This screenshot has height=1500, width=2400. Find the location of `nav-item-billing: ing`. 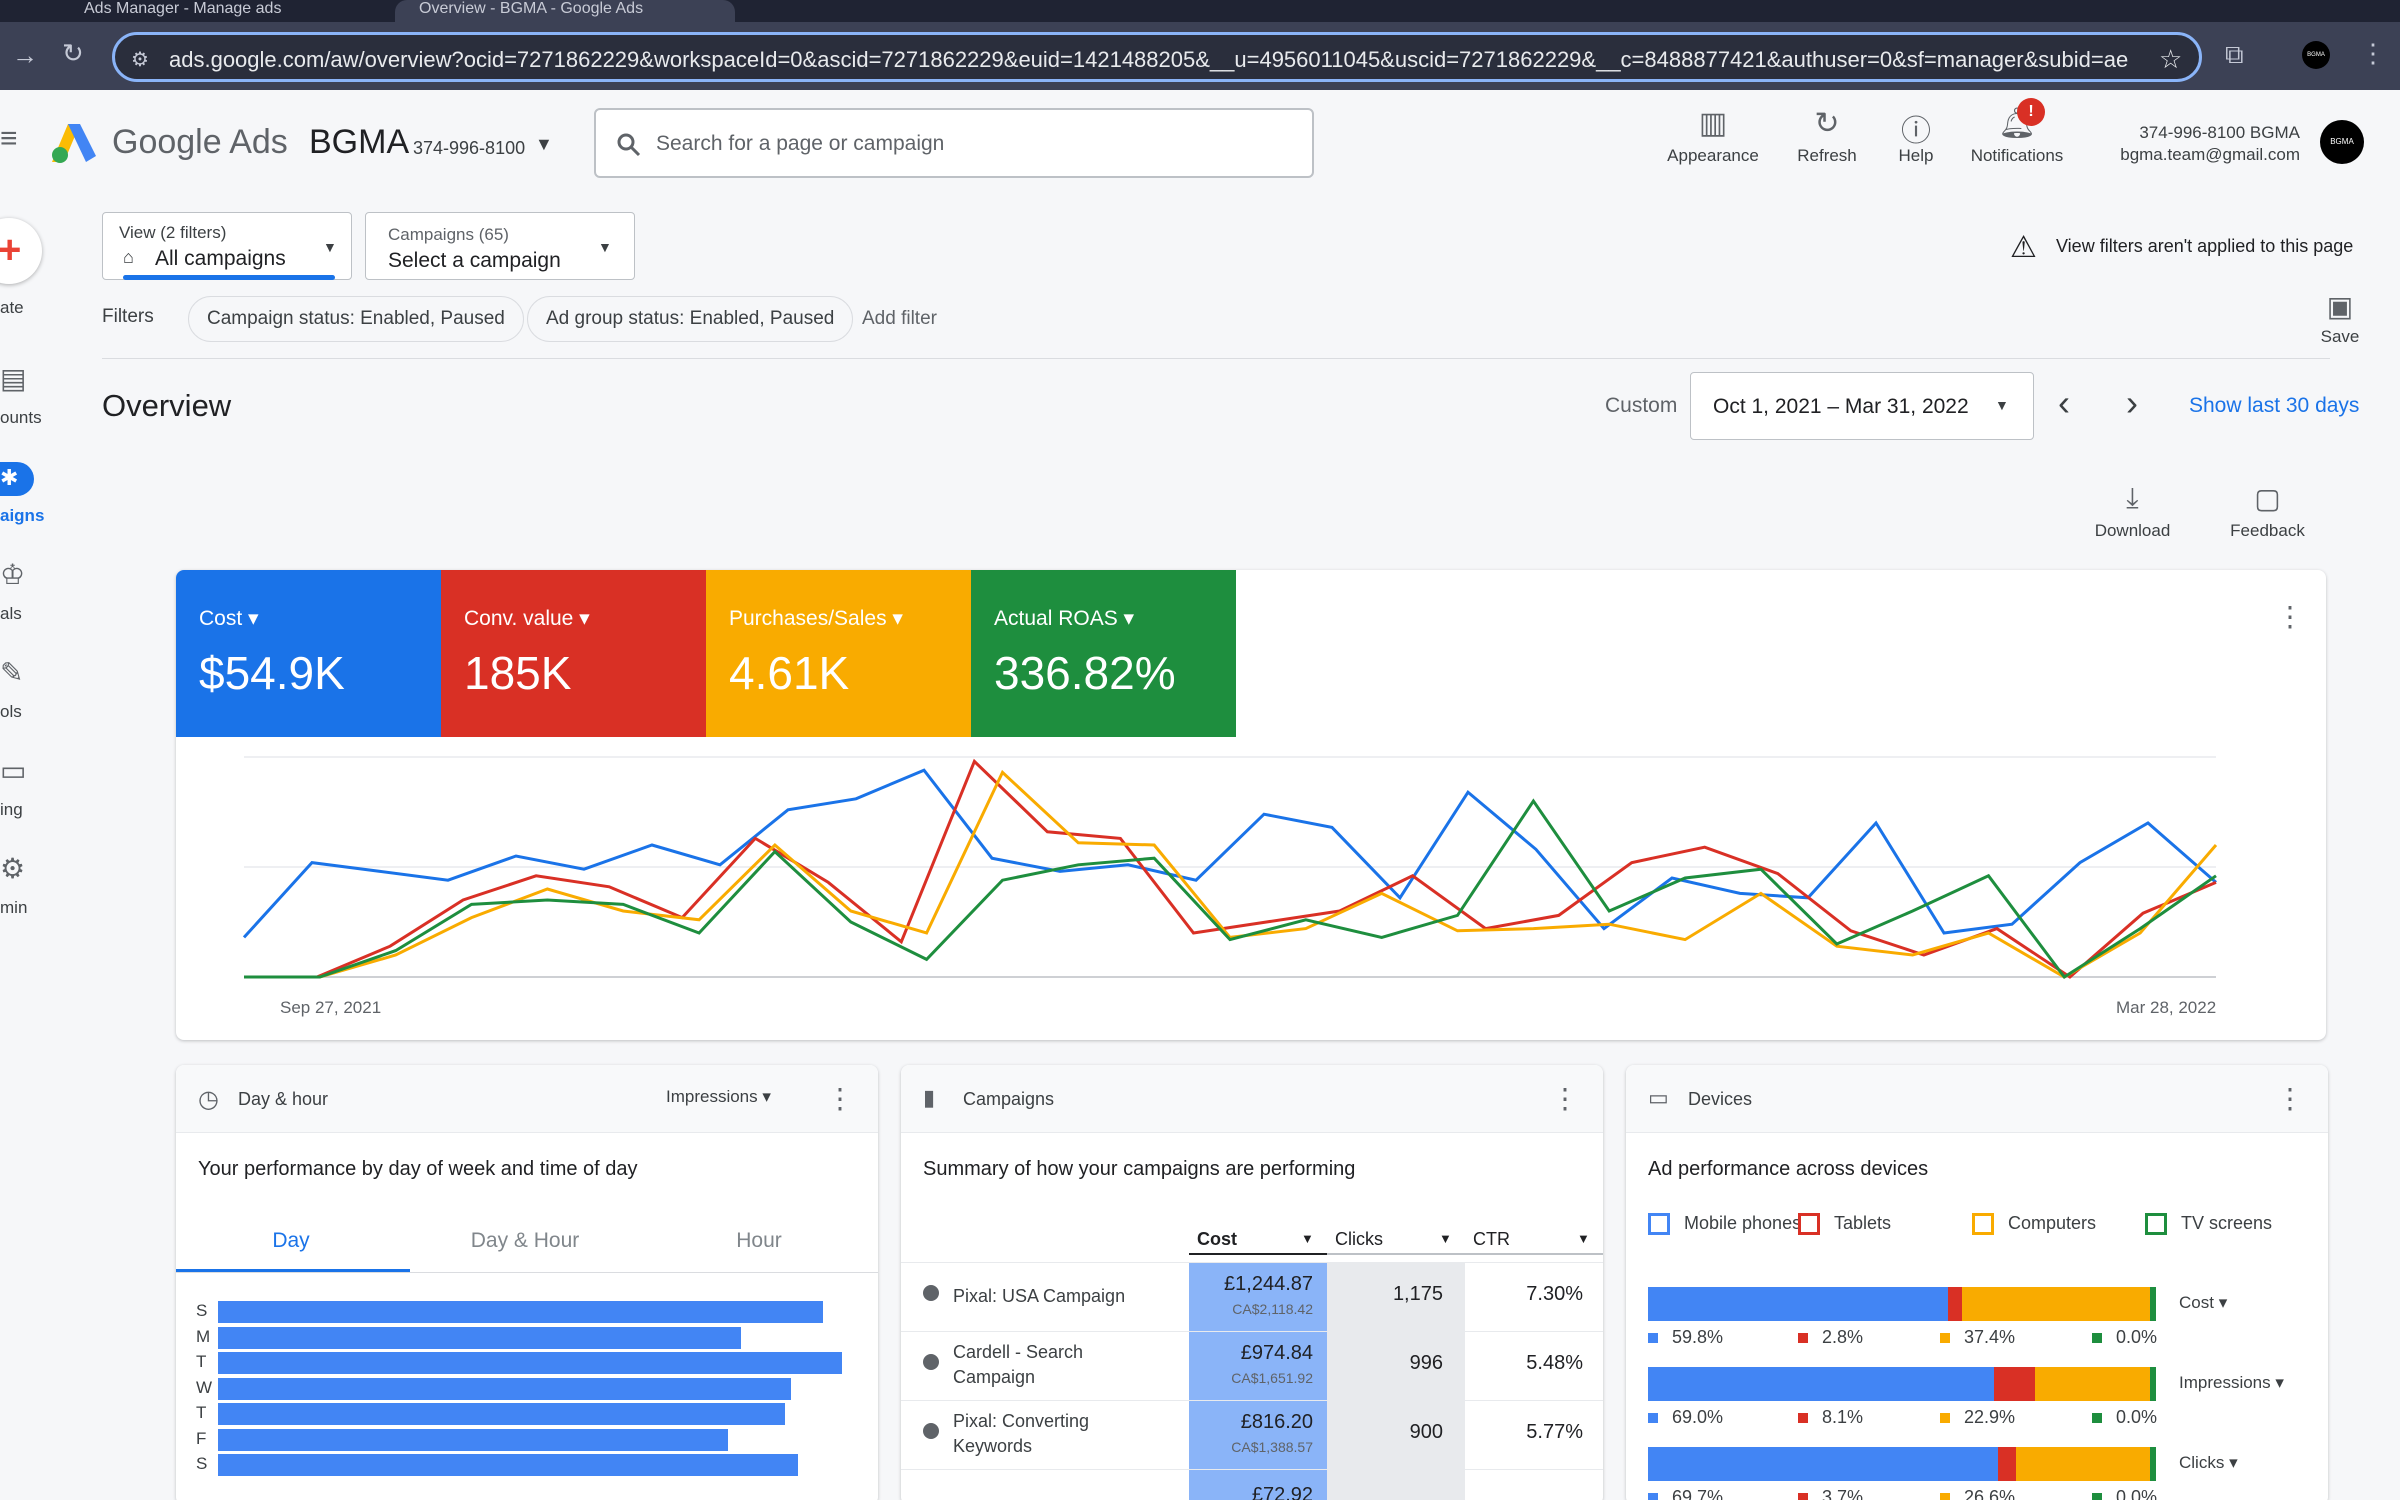

nav-item-billing: ing is located at coordinates (11, 809).